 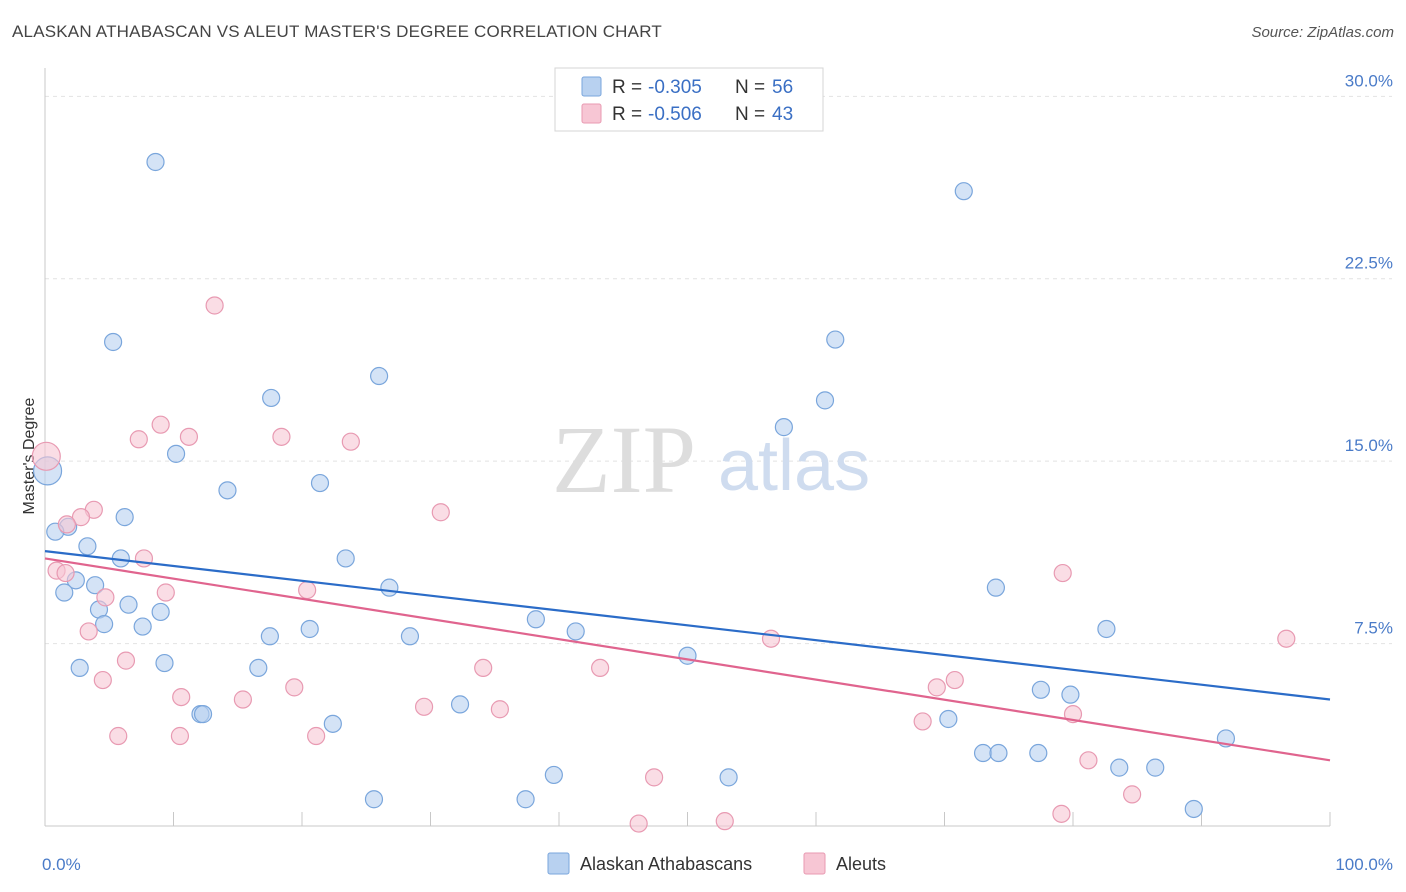 What do you see at coordinates (861, 864) in the screenshot?
I see `bottom-legend-label-aleut: Aleuts` at bounding box center [861, 864].